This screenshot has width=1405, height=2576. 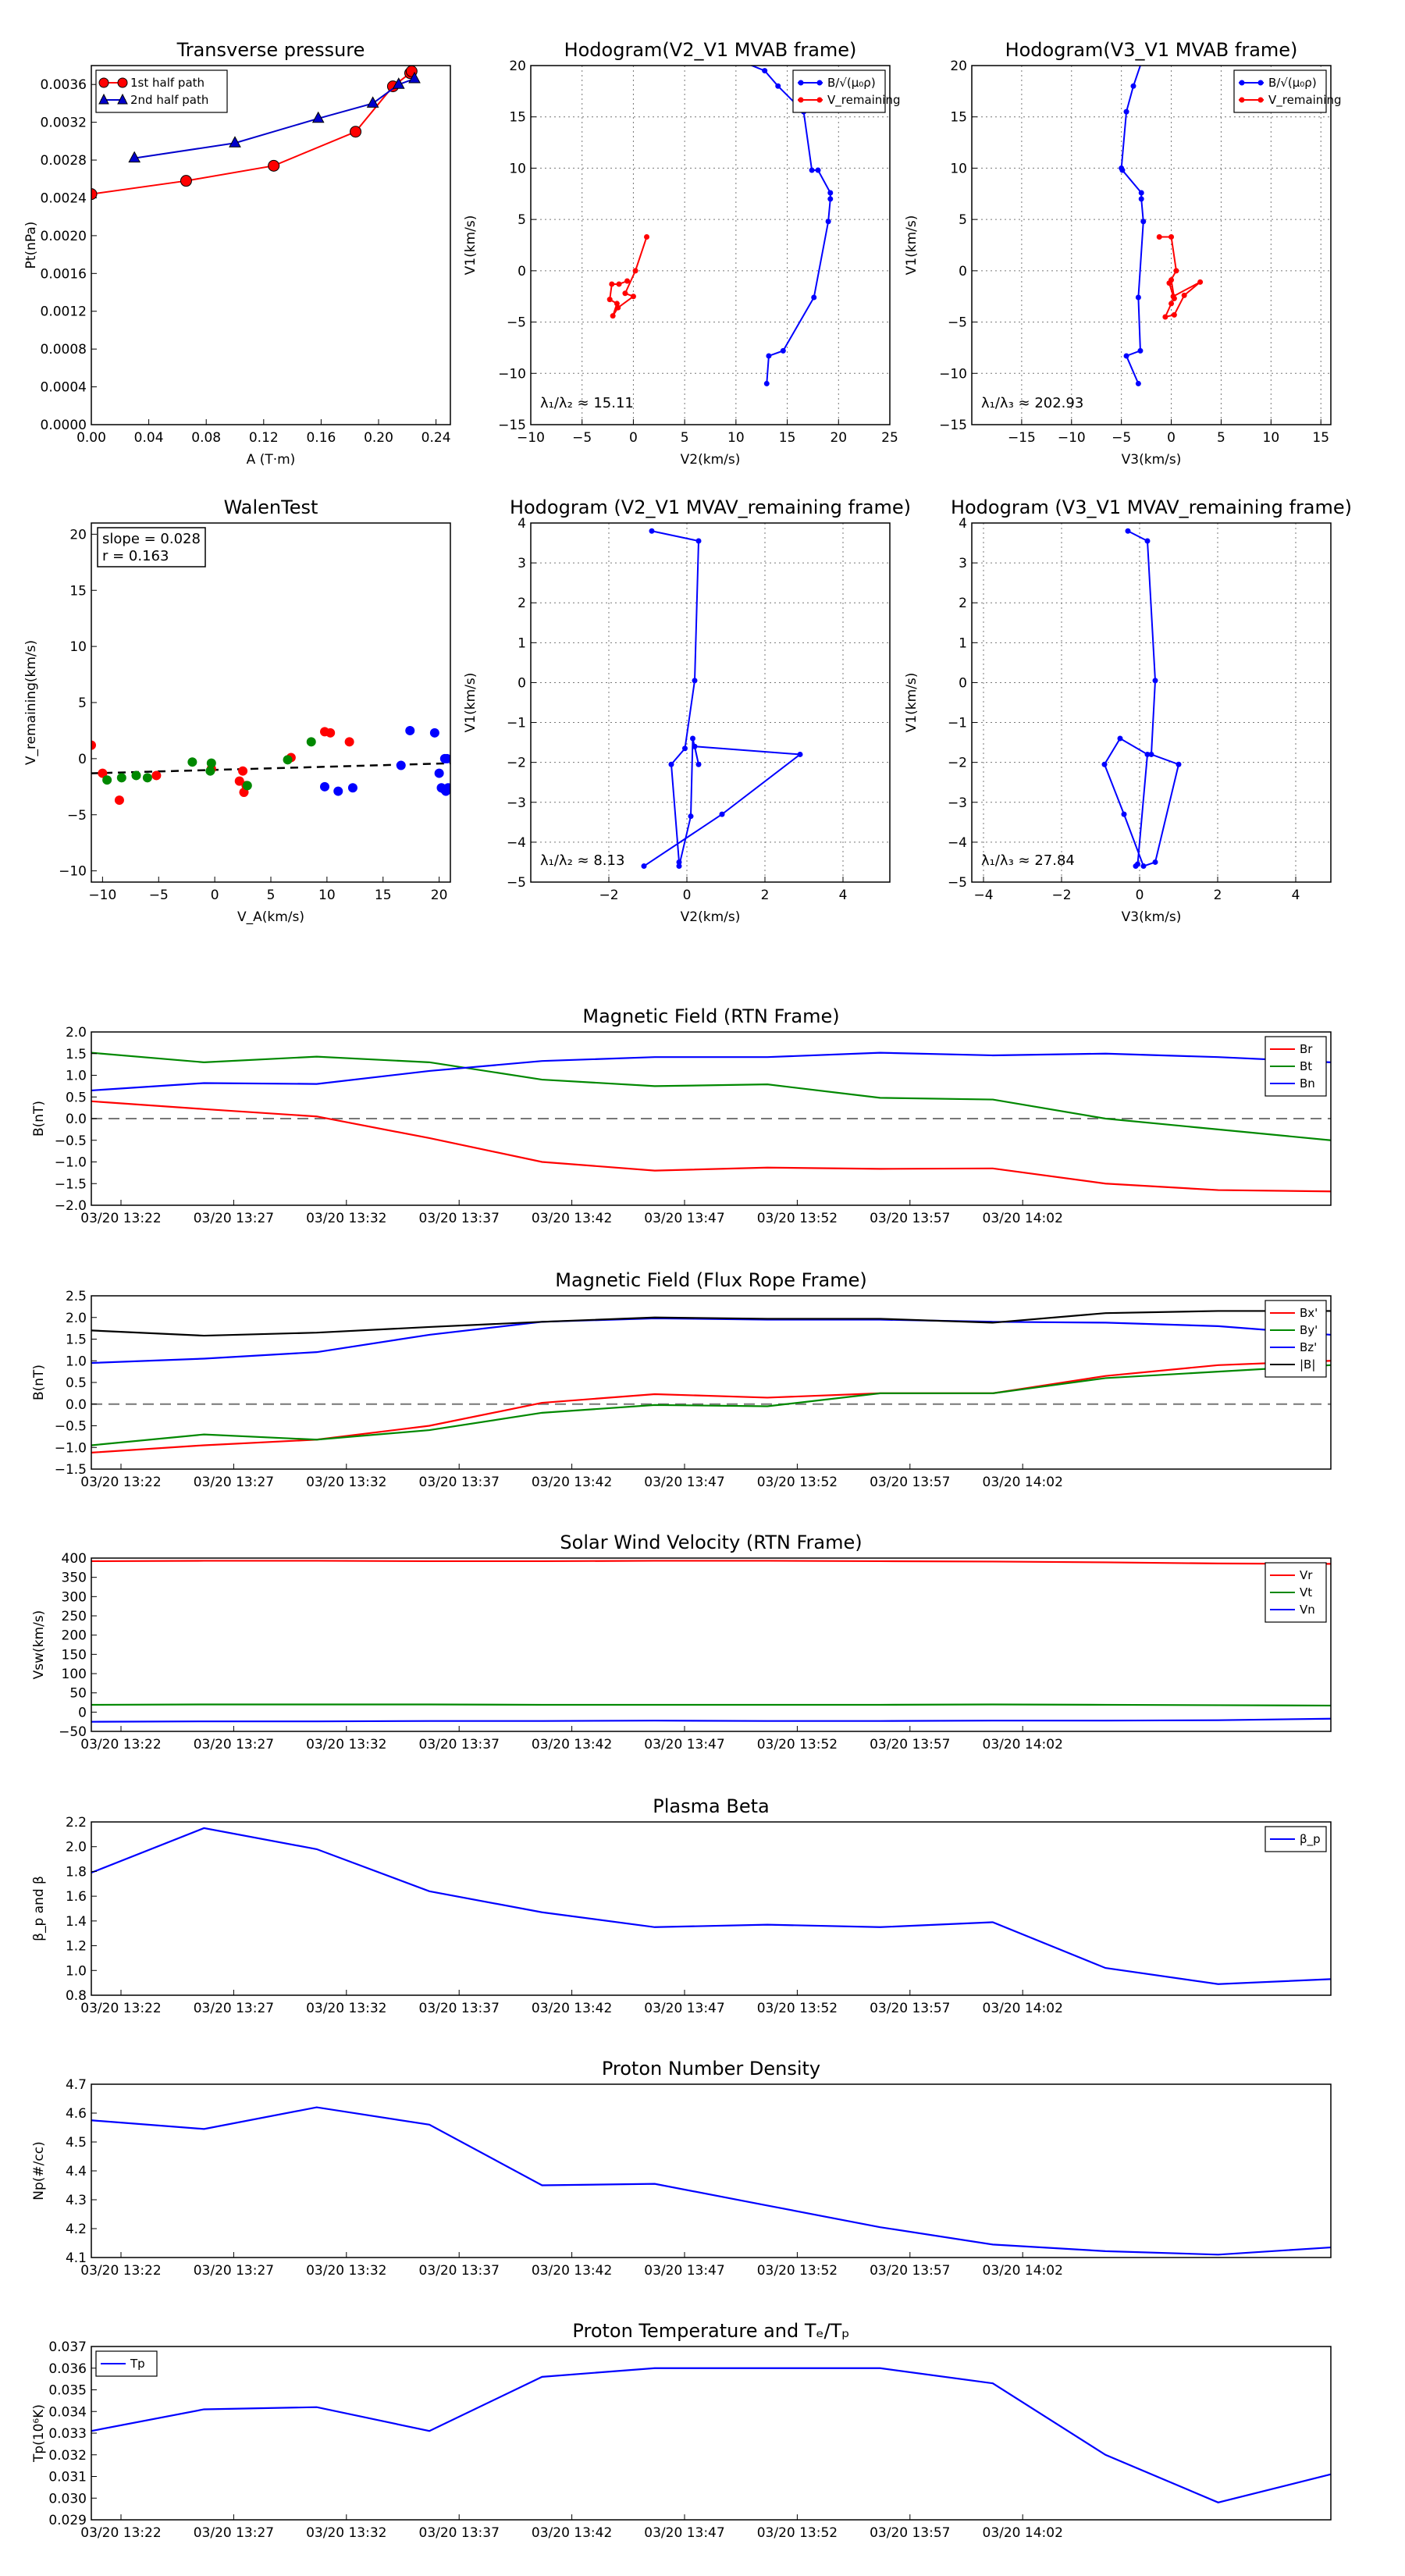 I want to click on y-tick-label: 100, so click(x=74, y=1675).